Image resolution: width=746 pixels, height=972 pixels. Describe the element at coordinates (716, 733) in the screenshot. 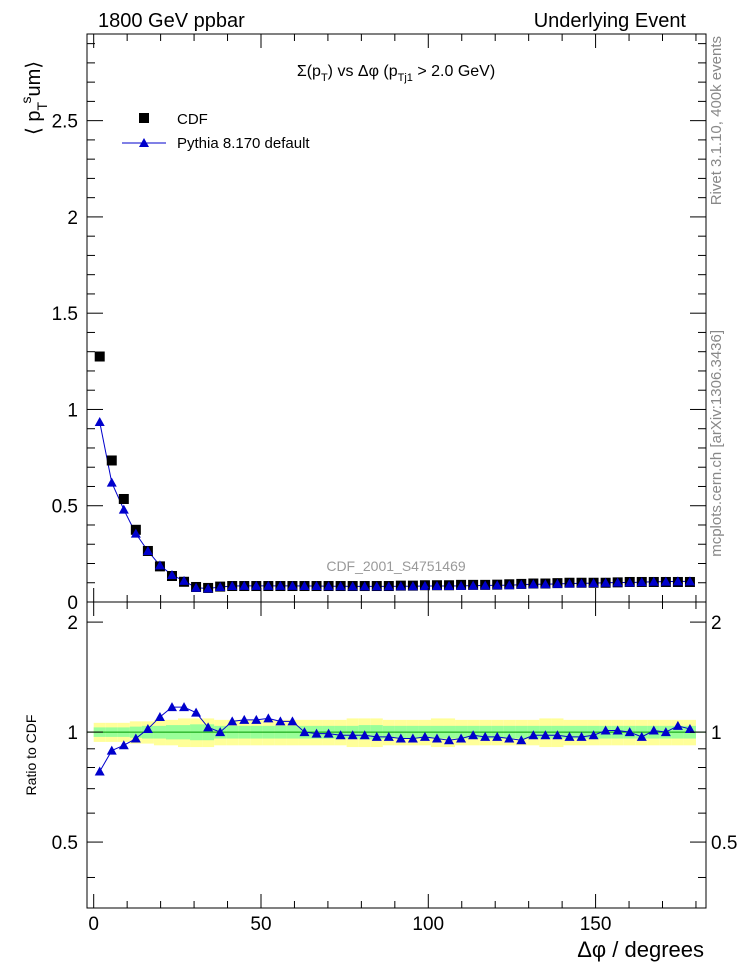

I see `ratio-y-tick-label-right: 1` at that location.